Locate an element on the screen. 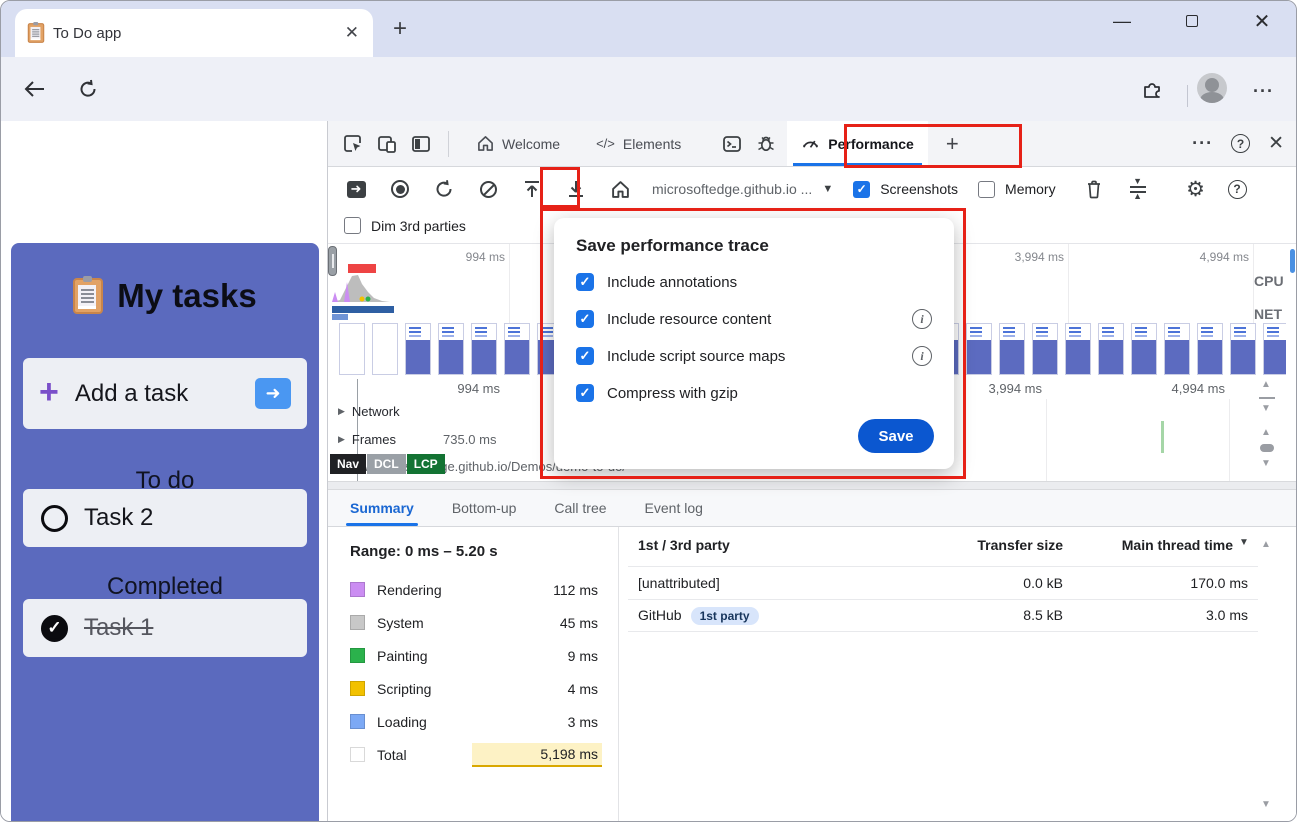 The width and height of the screenshot is (1297, 822). add-task-label: Add a task is located at coordinates (131, 393).